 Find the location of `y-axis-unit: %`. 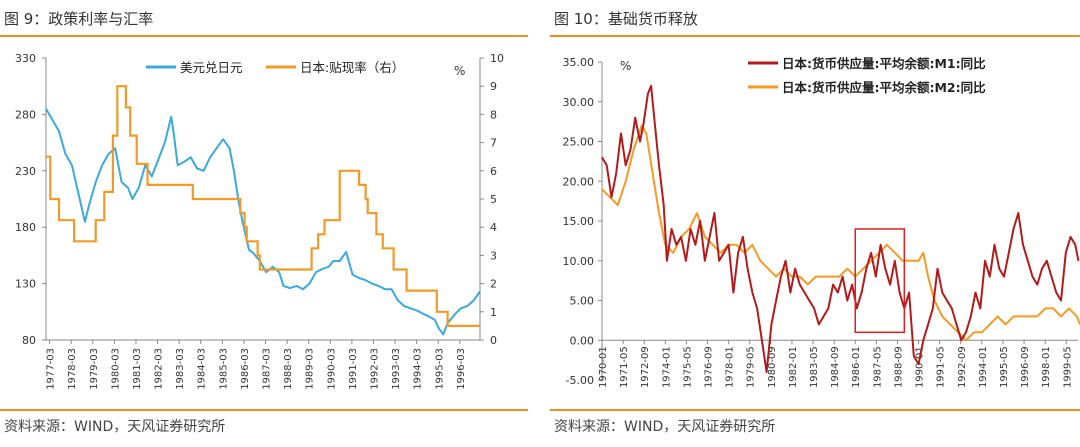

y-axis-unit: % is located at coordinates (625, 66).